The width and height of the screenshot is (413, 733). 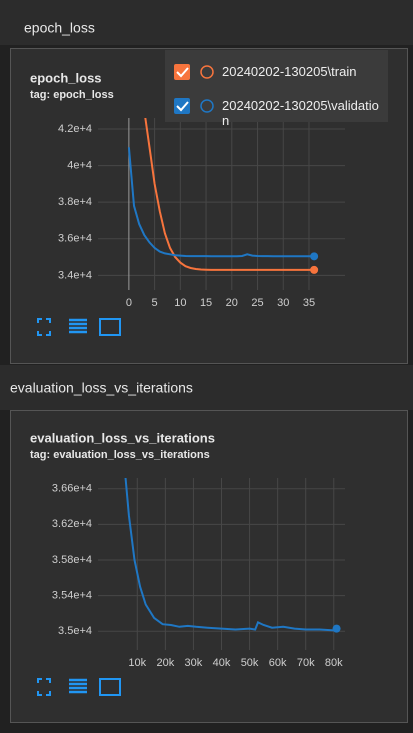 What do you see at coordinates (75, 202) in the screenshot?
I see `y-tick-label: 3.8e+4` at bounding box center [75, 202].